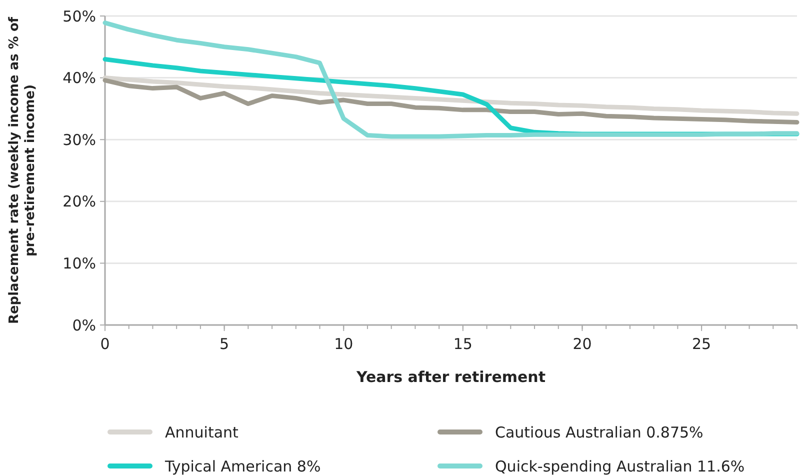  What do you see at coordinates (79, 201) in the screenshot?
I see `y-tick-label: 20%` at bounding box center [79, 201].